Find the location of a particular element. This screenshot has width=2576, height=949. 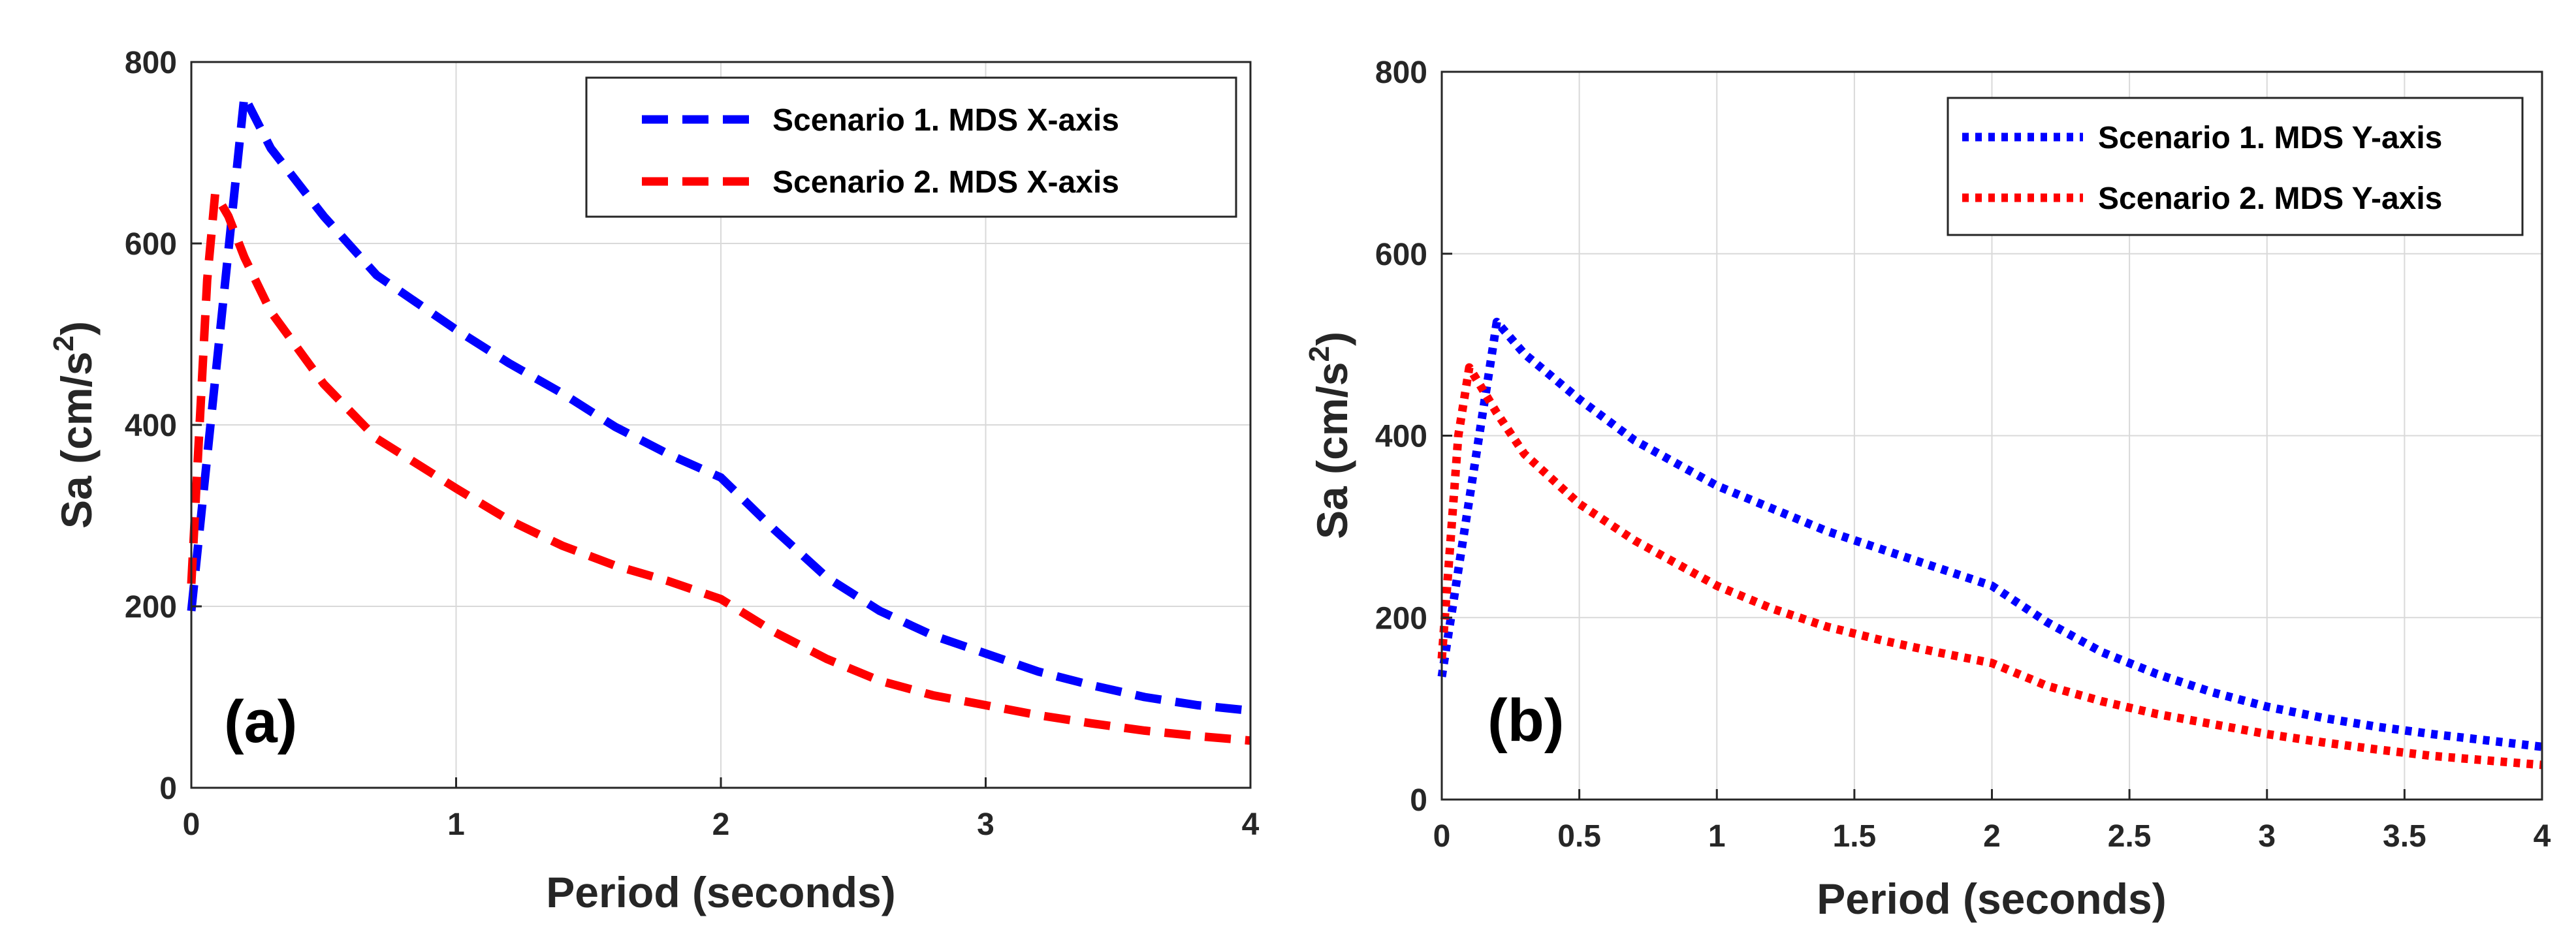

panel-b-y-tick-label: 400 is located at coordinates (1401, 437).